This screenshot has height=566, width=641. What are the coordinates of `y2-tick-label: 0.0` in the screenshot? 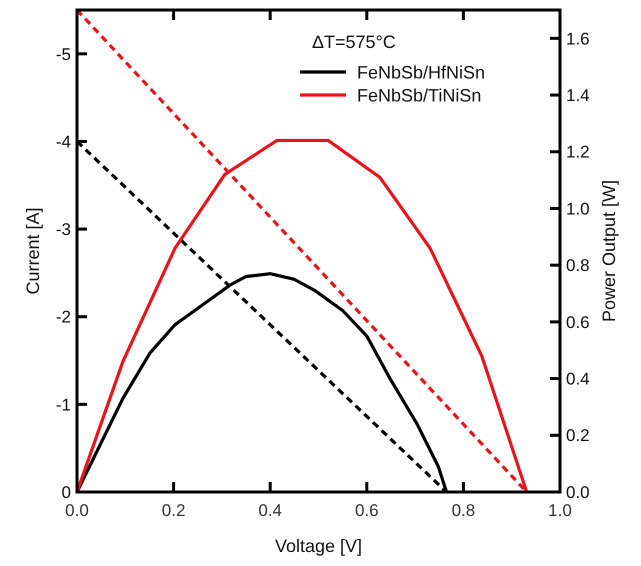 It's located at (578, 492).